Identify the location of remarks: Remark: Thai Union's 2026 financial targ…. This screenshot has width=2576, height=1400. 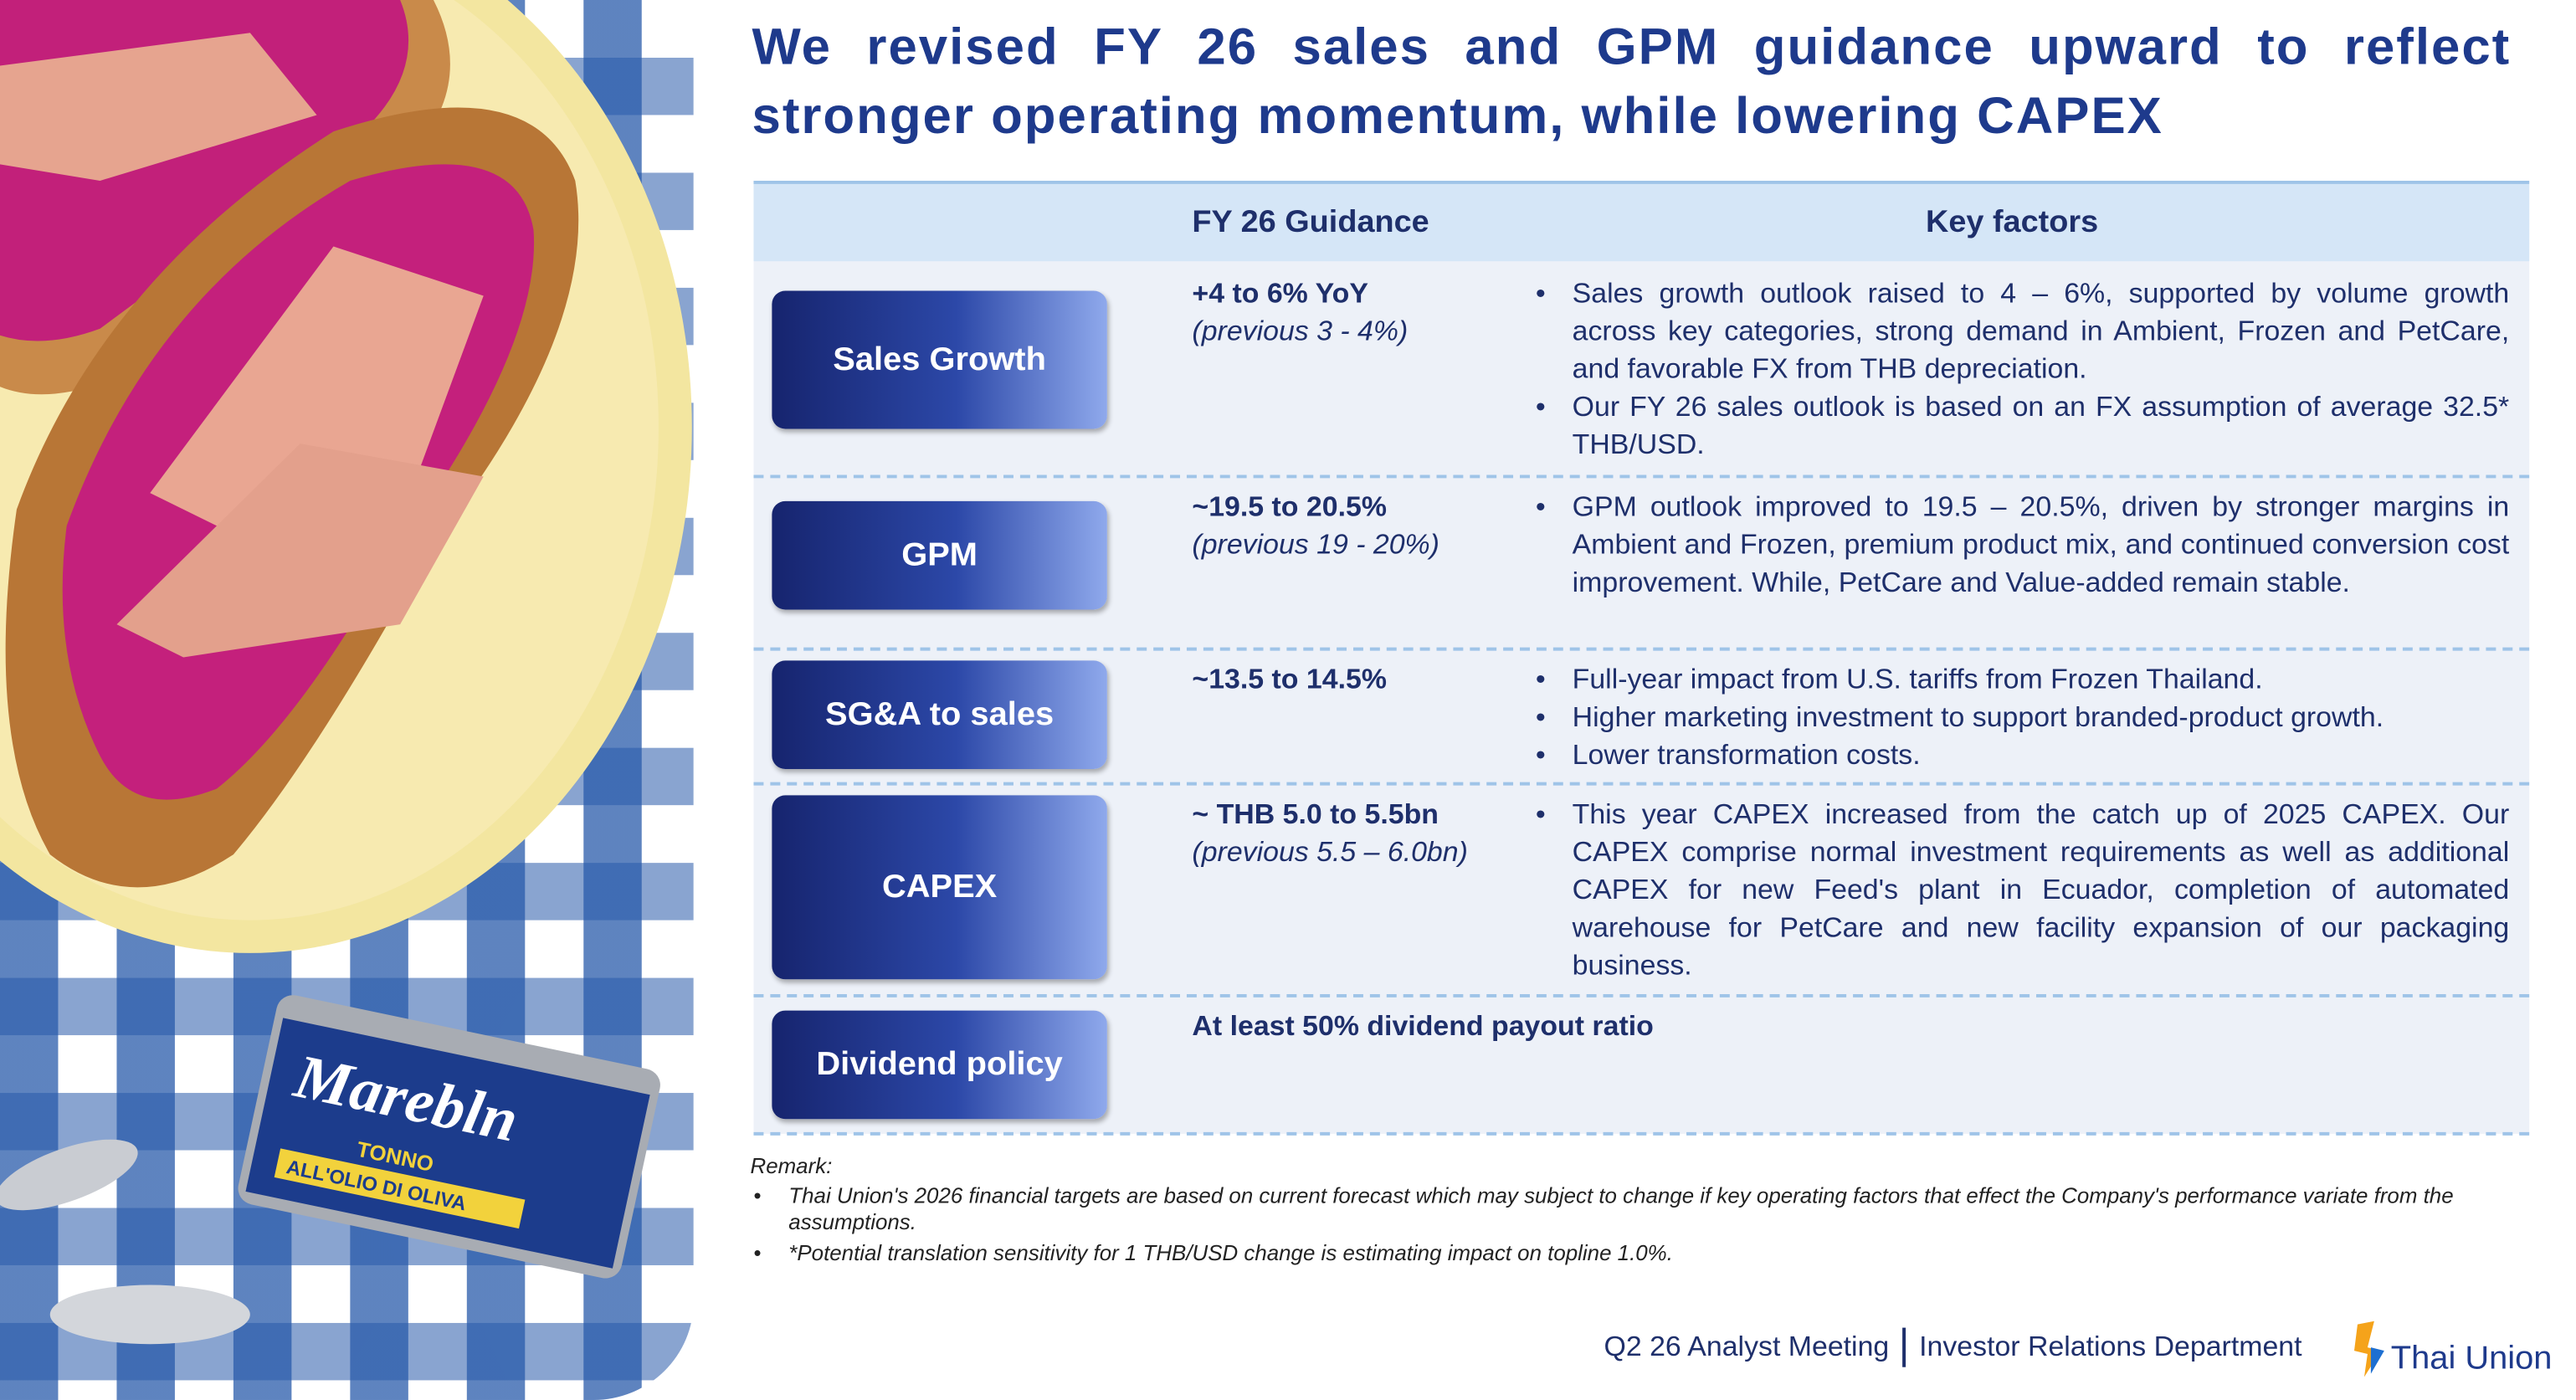
(1617, 1212).